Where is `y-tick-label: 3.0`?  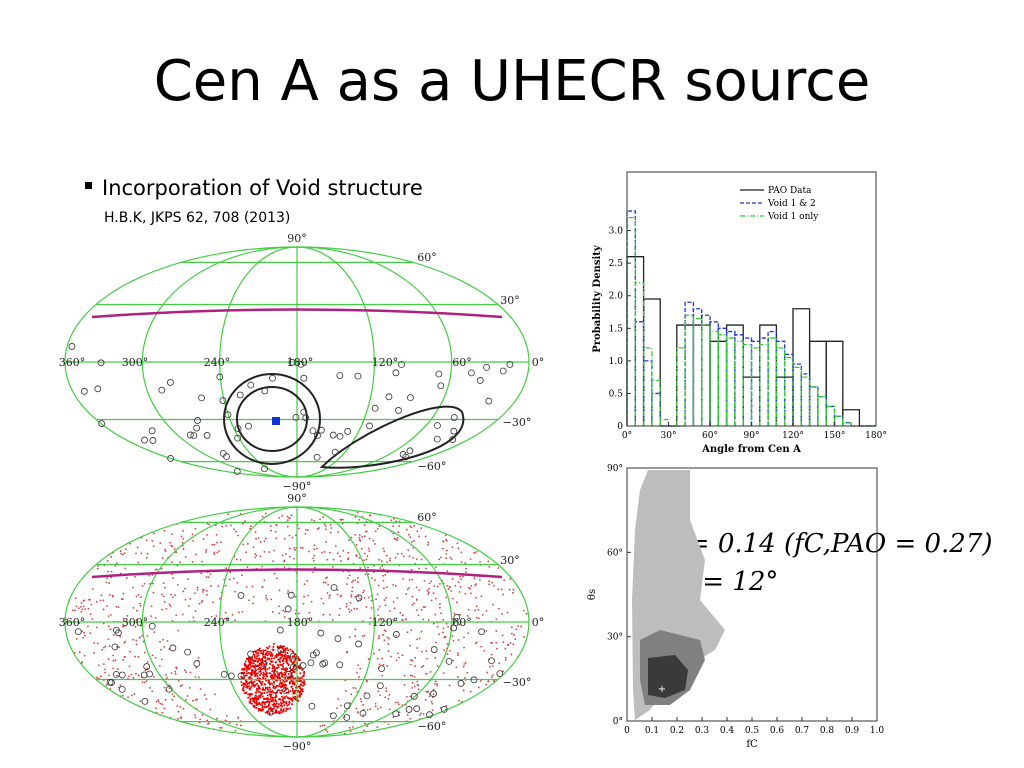
y-tick-label: 3.0 is located at coordinates (616, 232).